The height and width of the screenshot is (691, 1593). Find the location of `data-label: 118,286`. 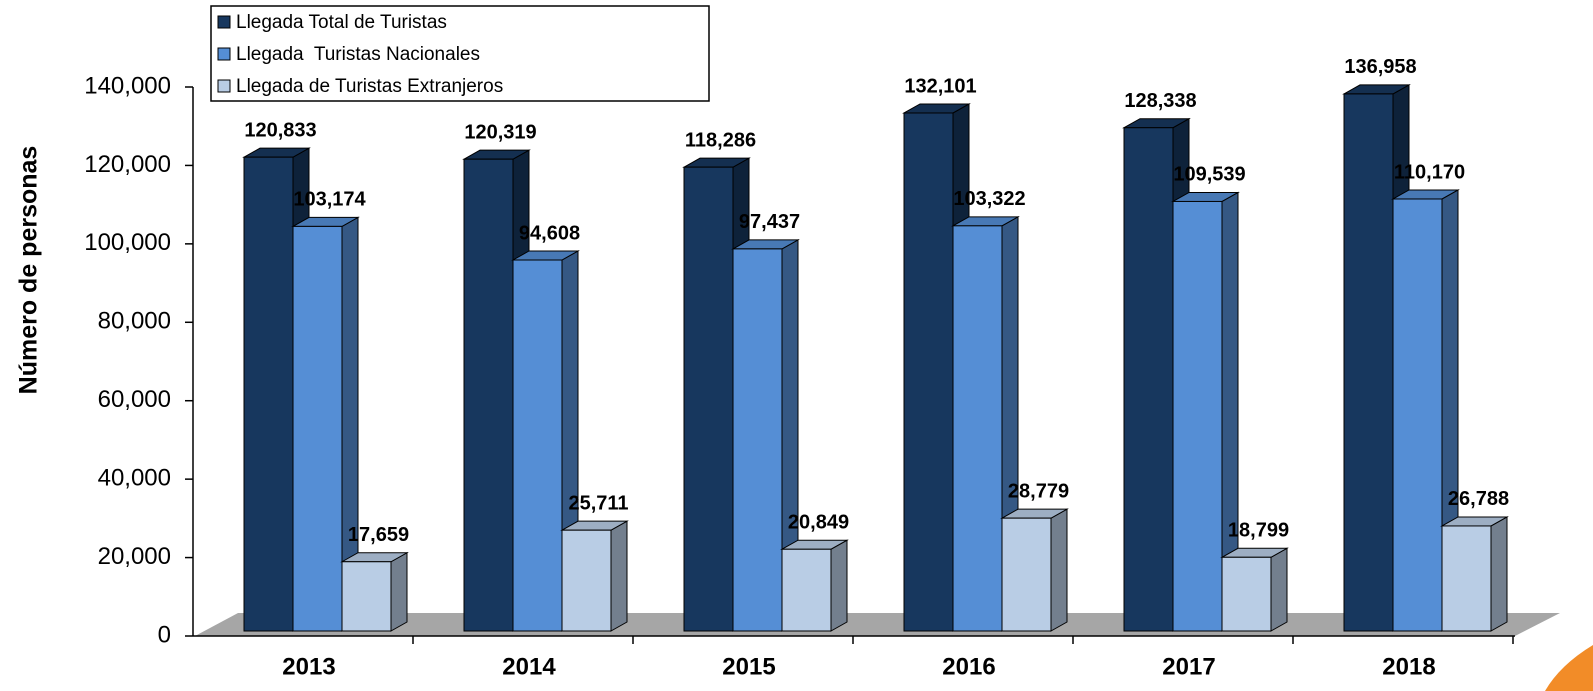

data-label: 118,286 is located at coordinates (720, 140).